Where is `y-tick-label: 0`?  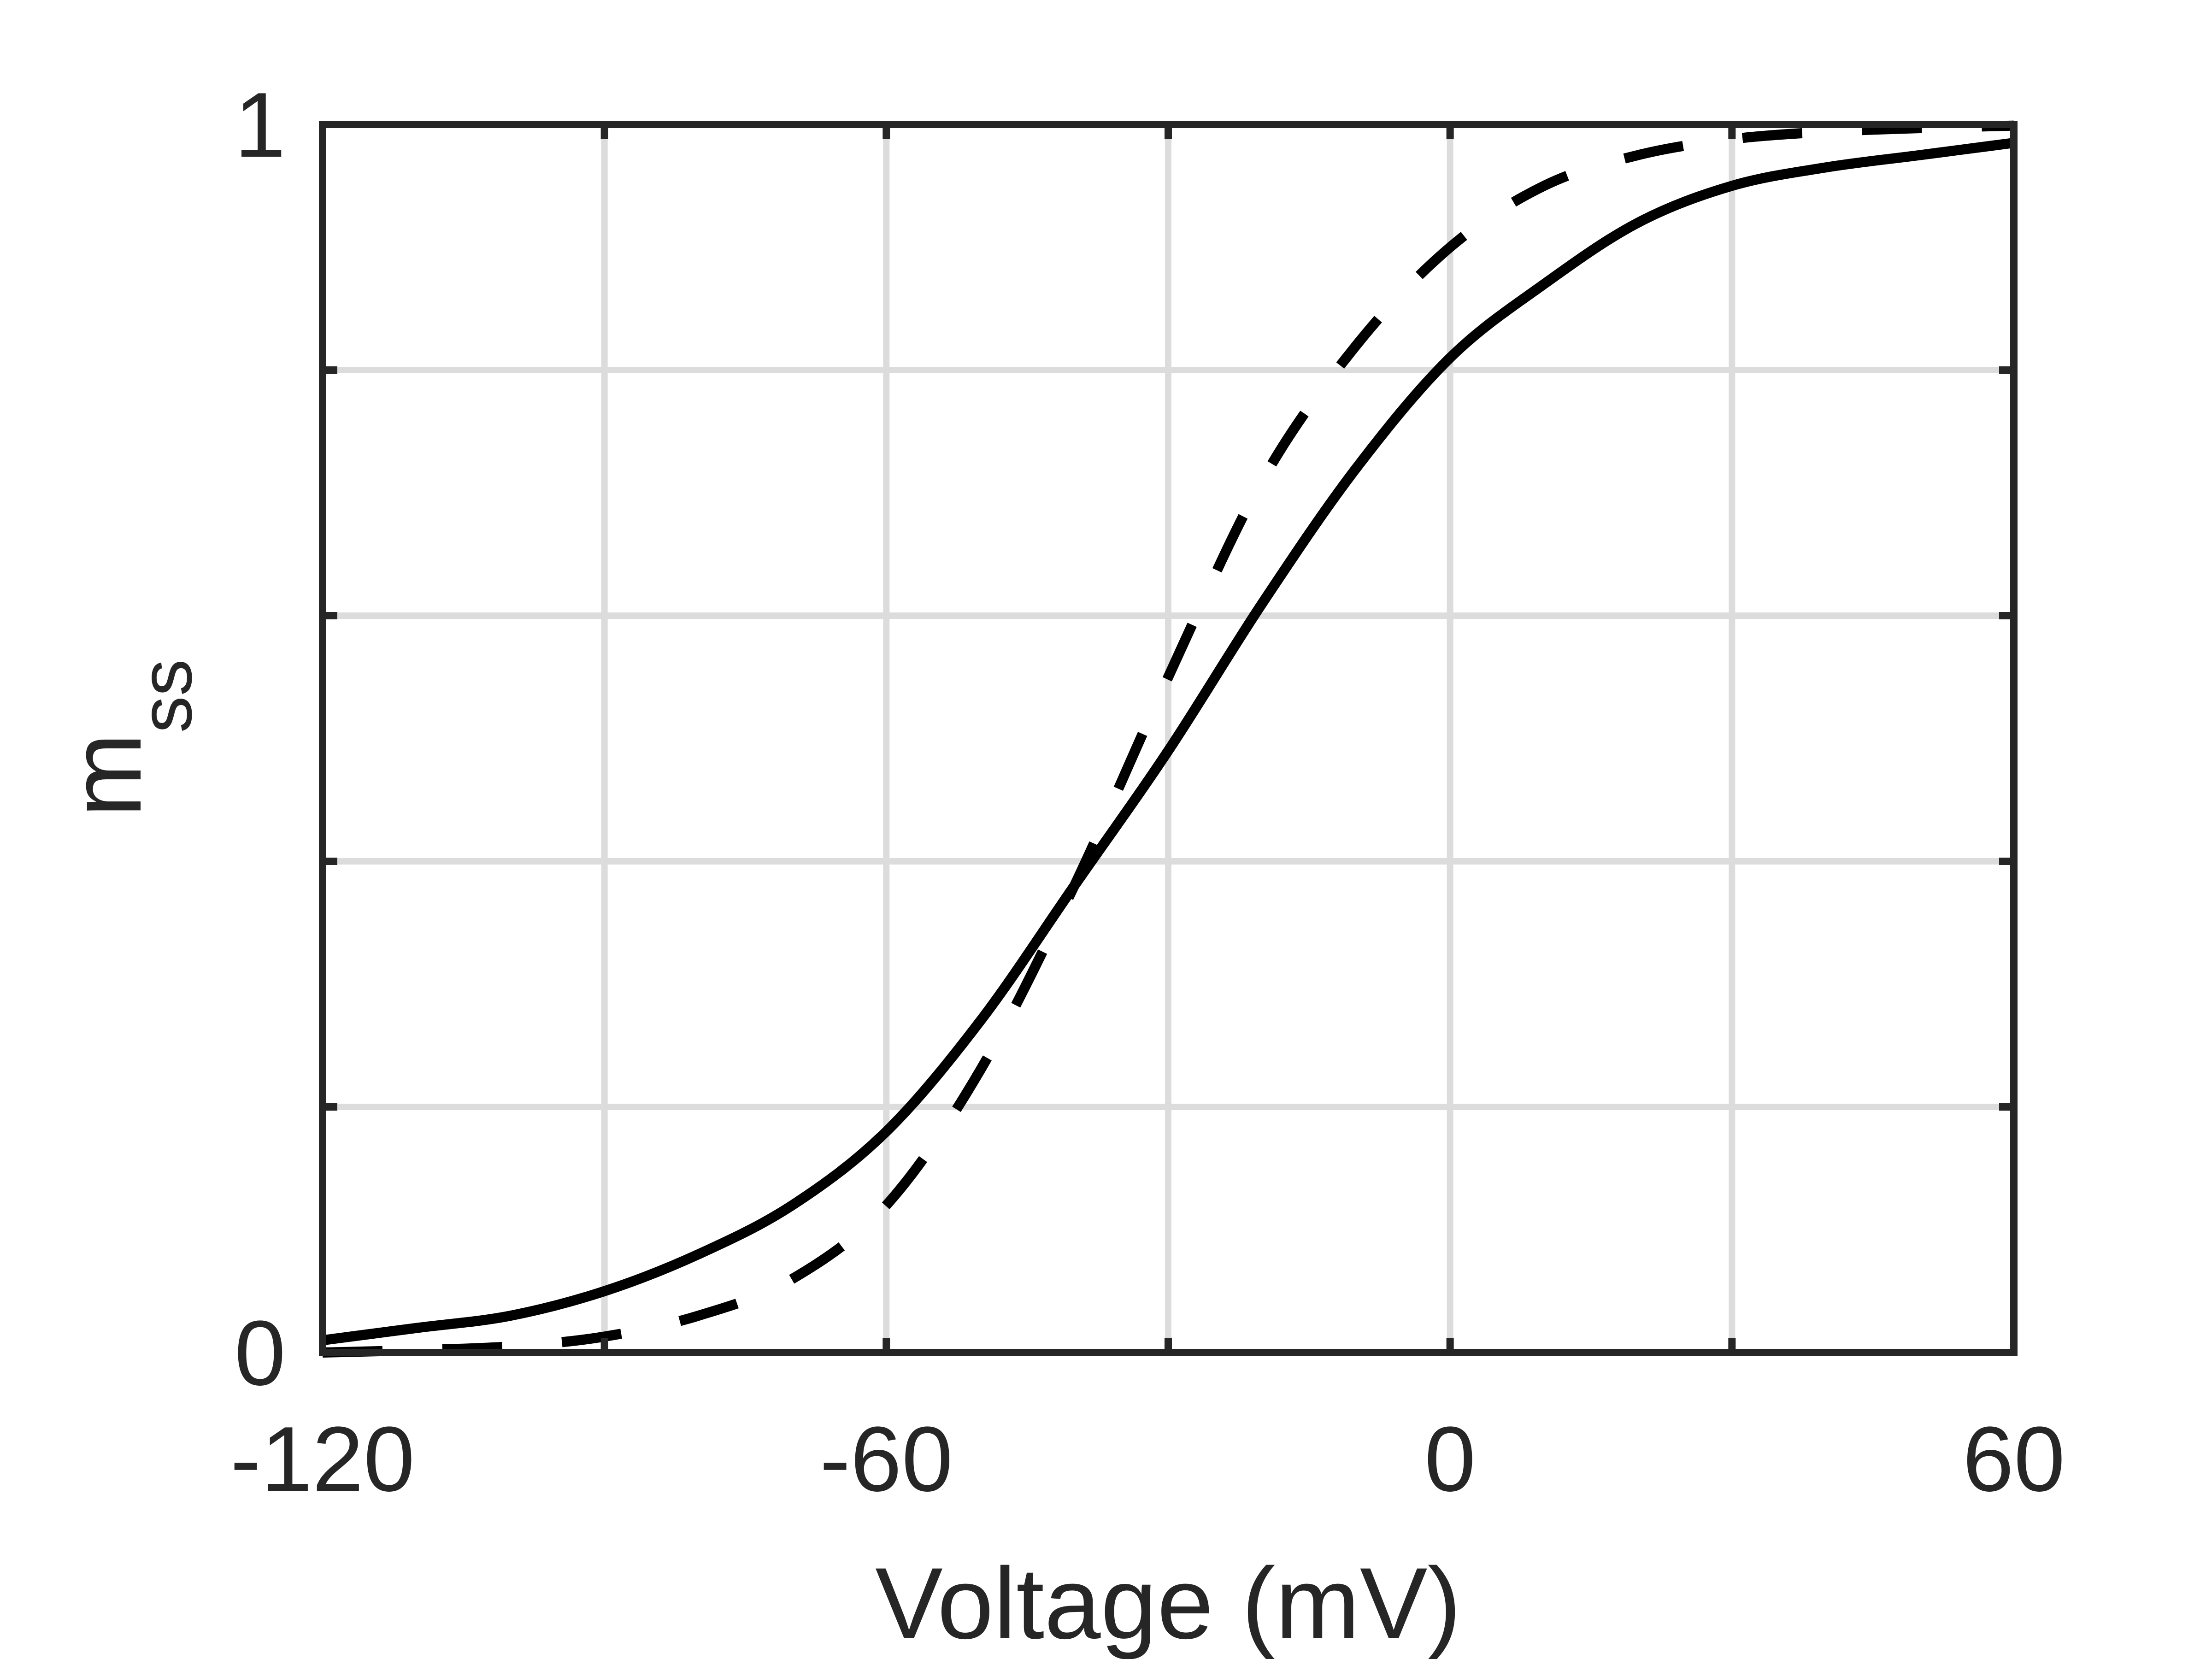
y-tick-label: 0 is located at coordinates (260, 1353).